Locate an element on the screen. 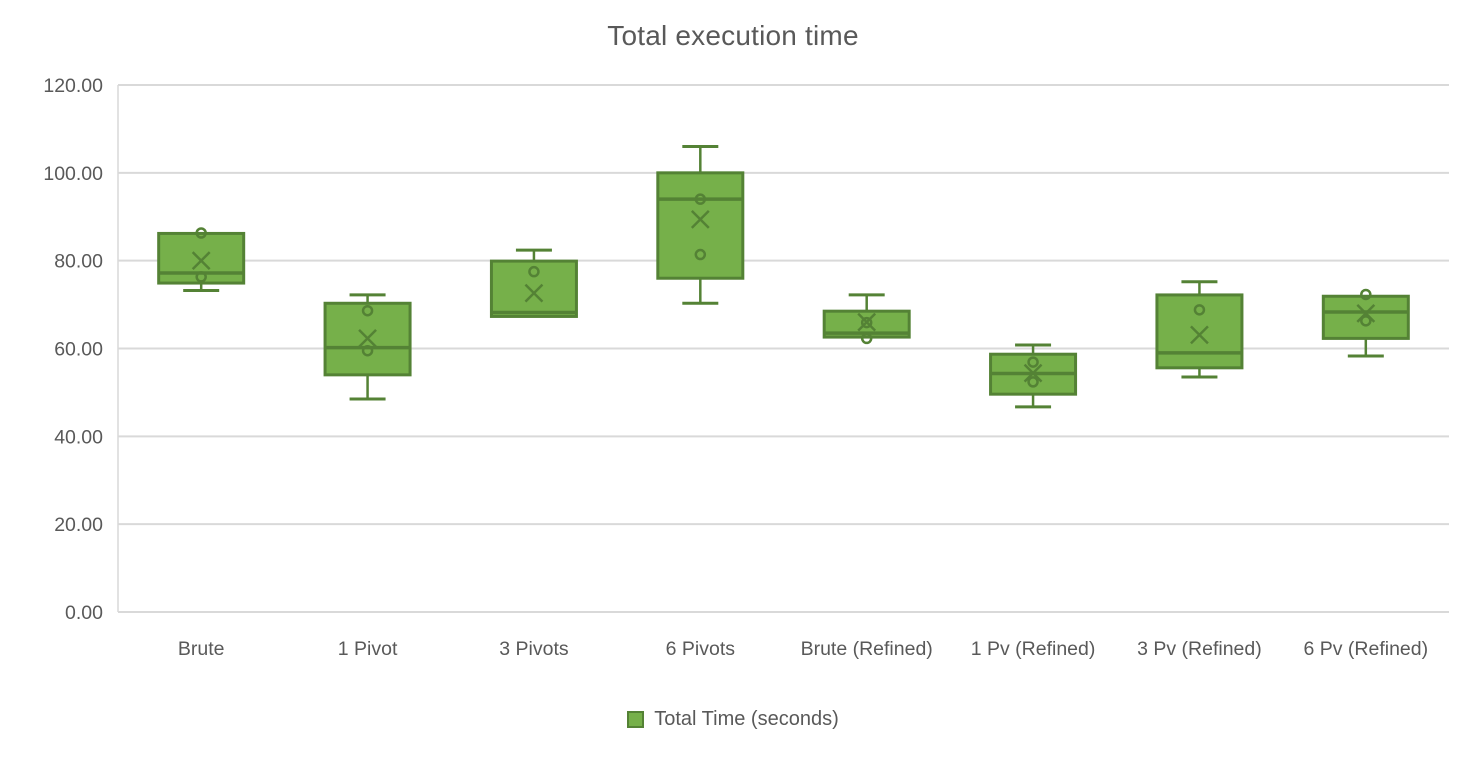 This screenshot has width=1466, height=771. legend: Total Time (seconds) is located at coordinates (733, 719).